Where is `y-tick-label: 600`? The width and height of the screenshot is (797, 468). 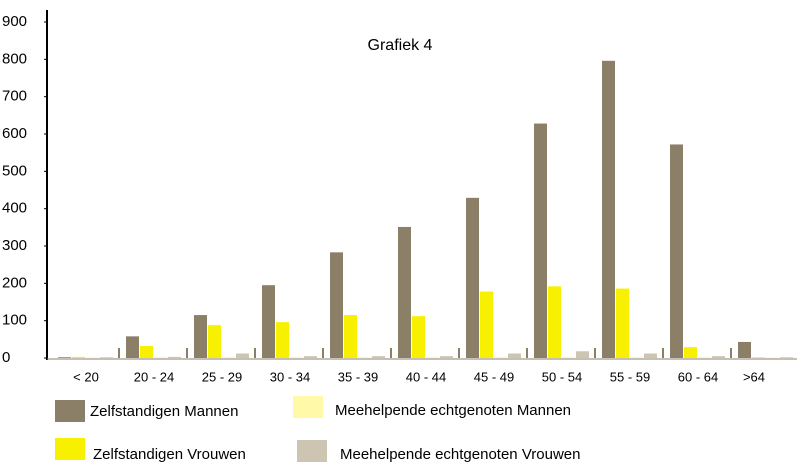 y-tick-label: 600 is located at coordinates (14, 133).